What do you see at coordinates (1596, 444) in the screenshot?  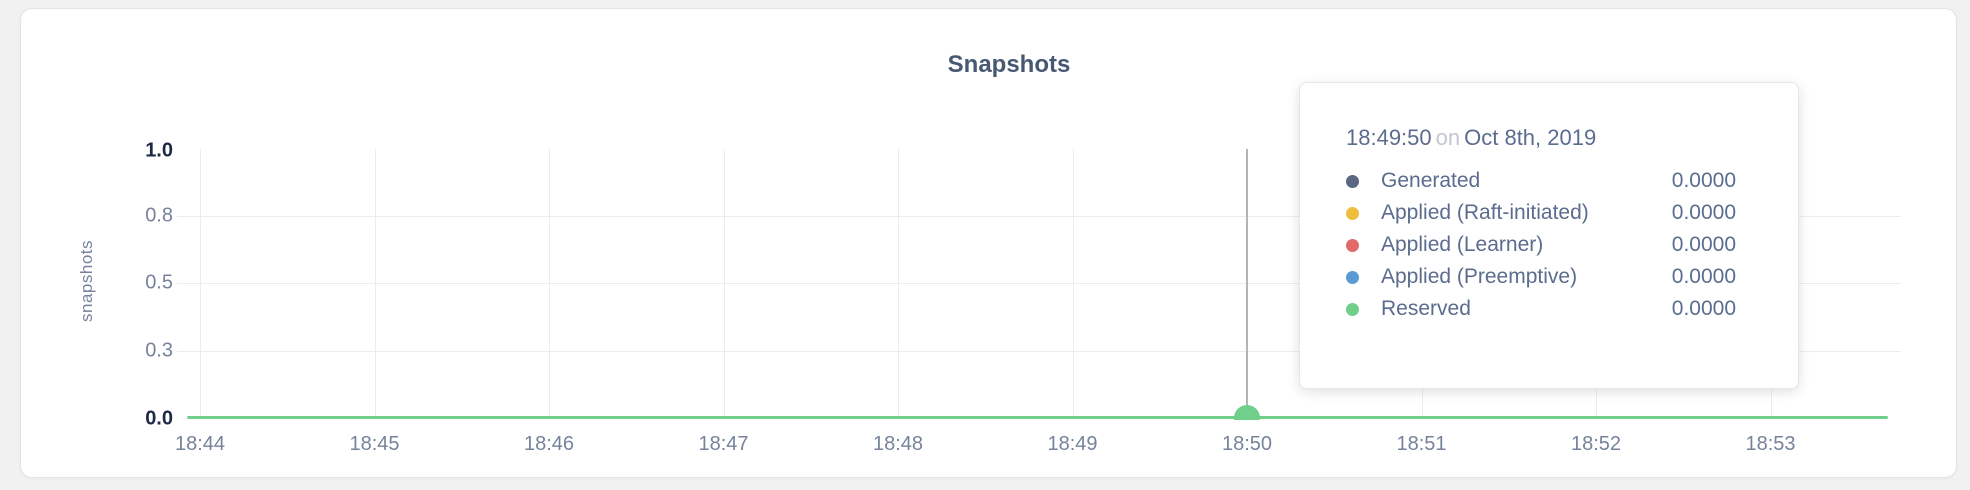 I see `x-tick-label: 18:52` at bounding box center [1596, 444].